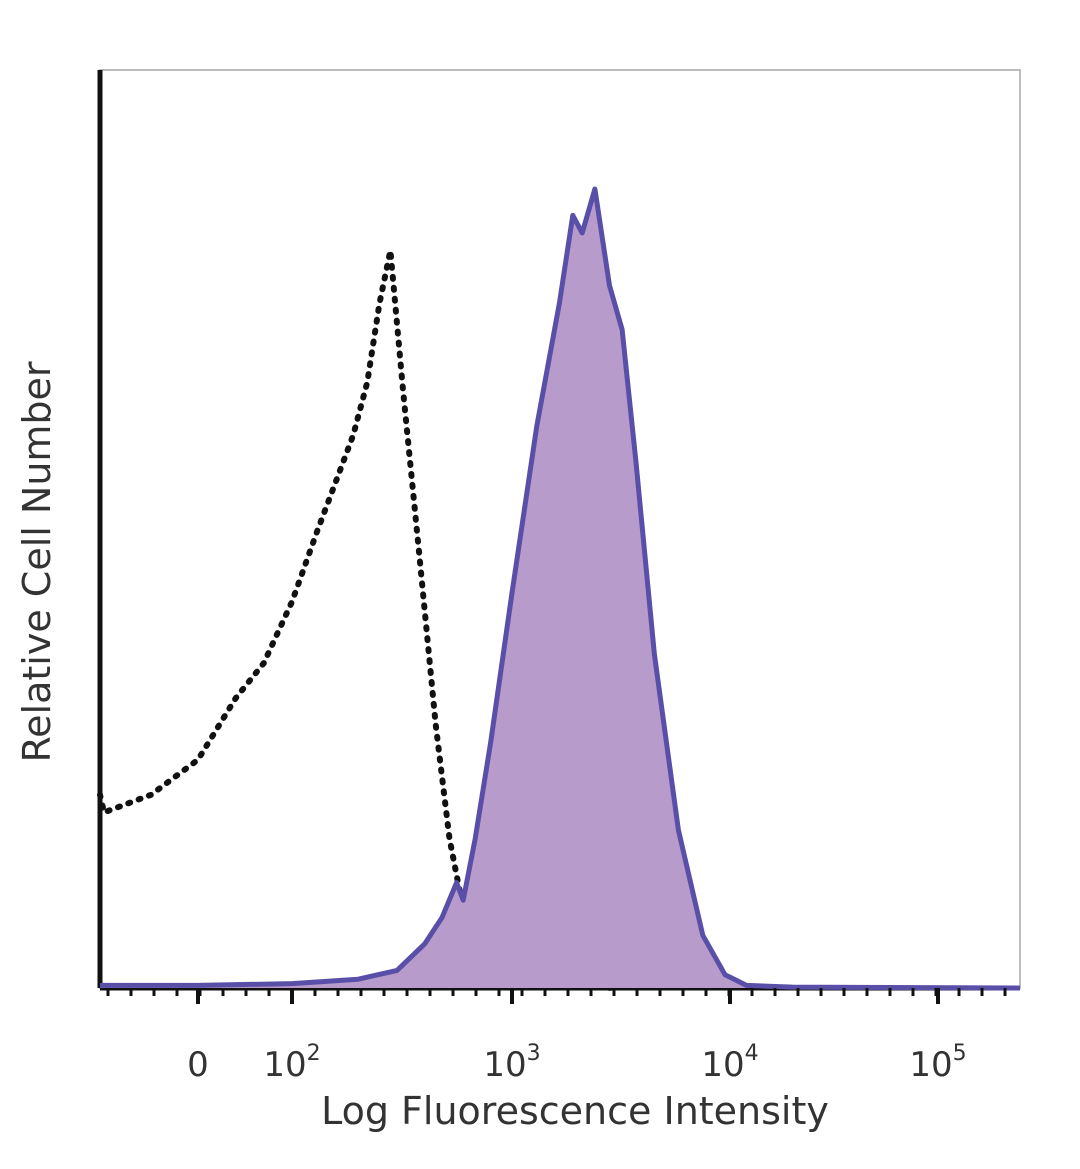 The height and width of the screenshot is (1169, 1080). What do you see at coordinates (937, 1063) in the screenshot?
I see `x-tick-label: 10⁵` at bounding box center [937, 1063].